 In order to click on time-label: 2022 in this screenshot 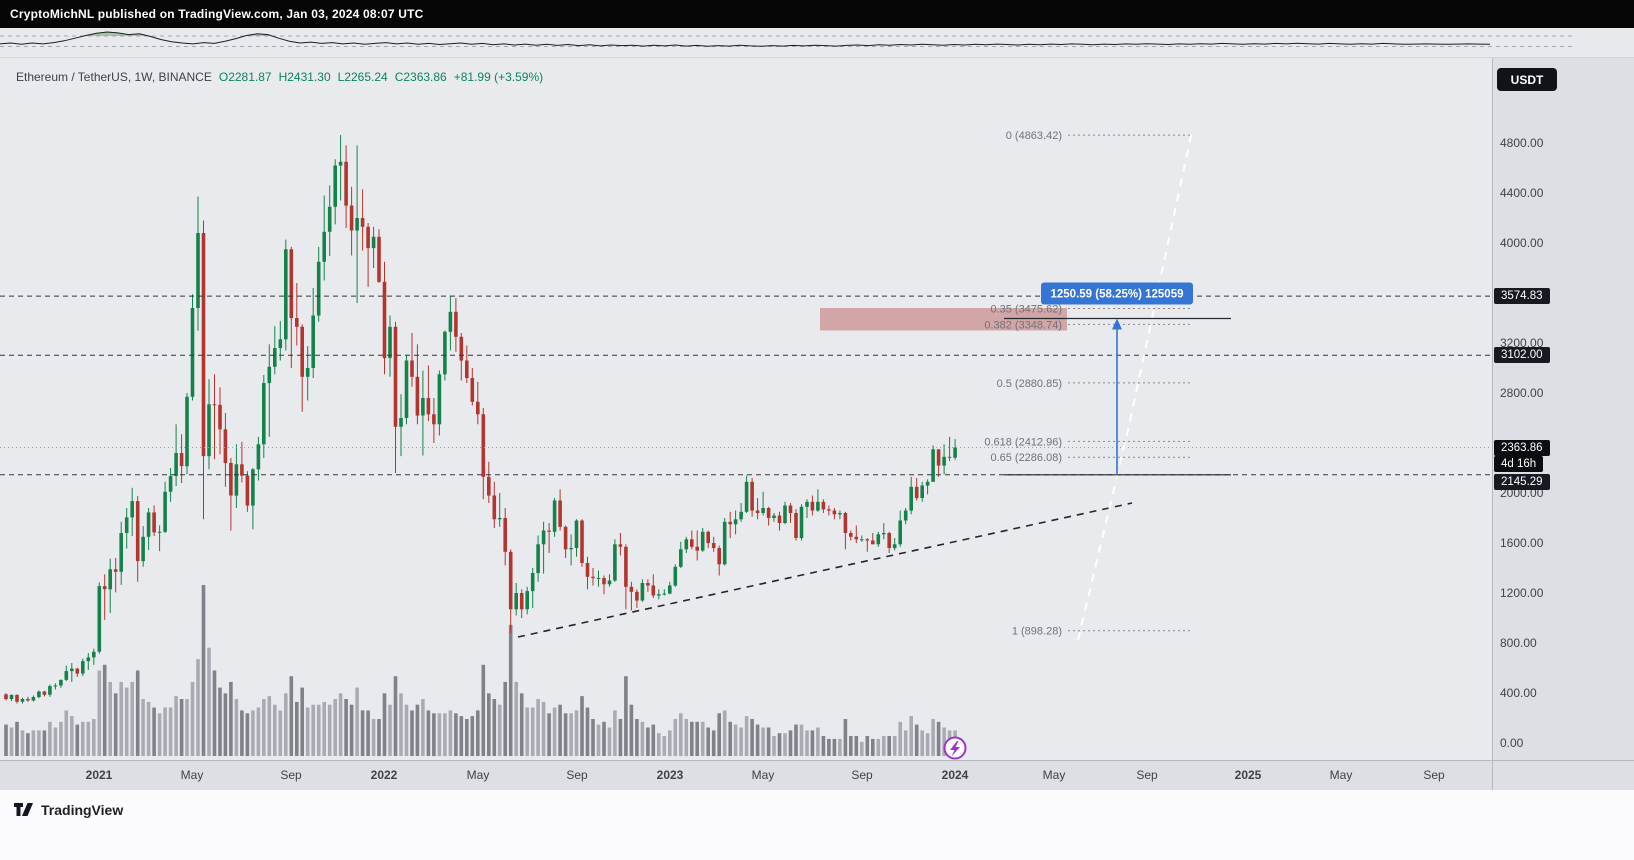, I will do `click(384, 775)`.